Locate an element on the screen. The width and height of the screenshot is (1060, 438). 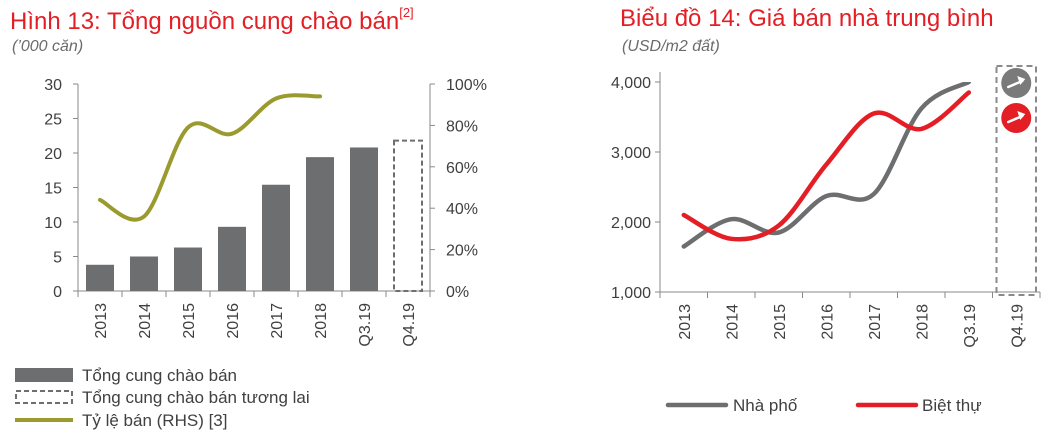
legend-label-future-supply: Tổng cung chào bán tương lai is located at coordinates (196, 397).